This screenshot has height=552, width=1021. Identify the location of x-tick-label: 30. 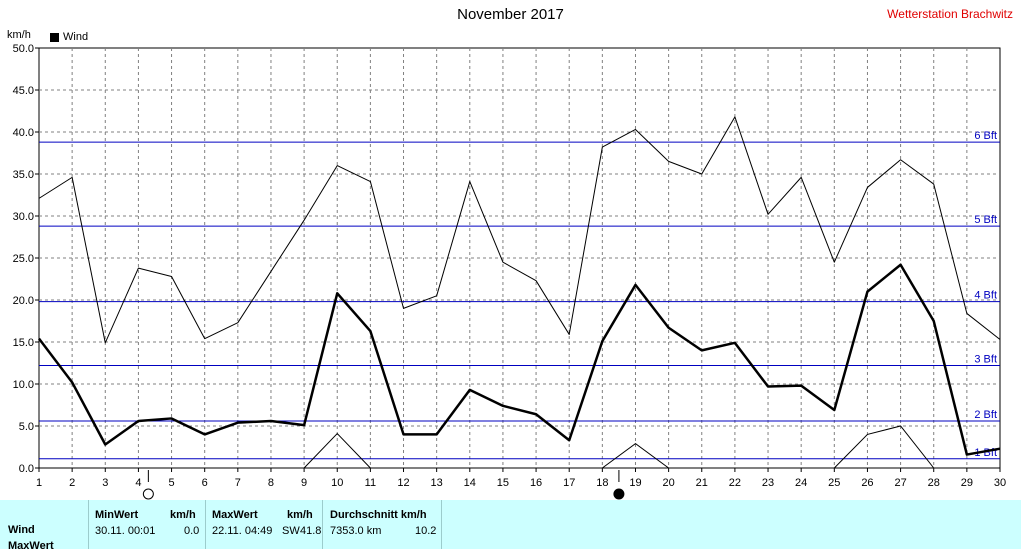
(1000, 483).